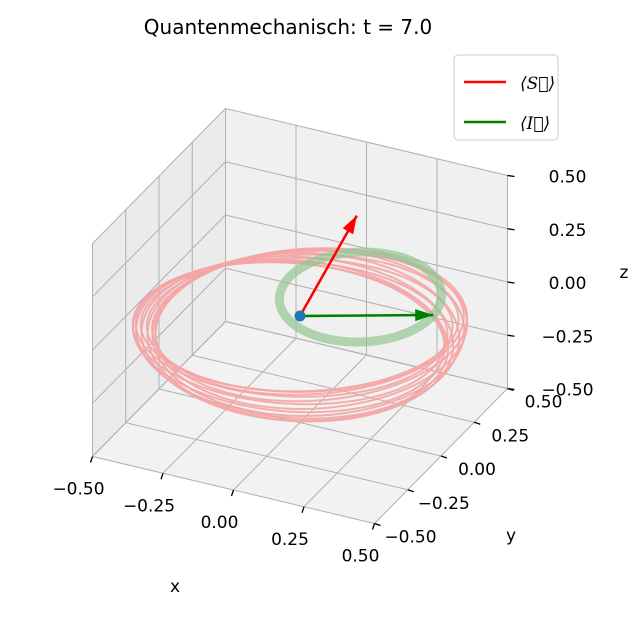 The height and width of the screenshot is (633, 643). What do you see at coordinates (300, 316) in the screenshot?
I see `origin-point` at bounding box center [300, 316].